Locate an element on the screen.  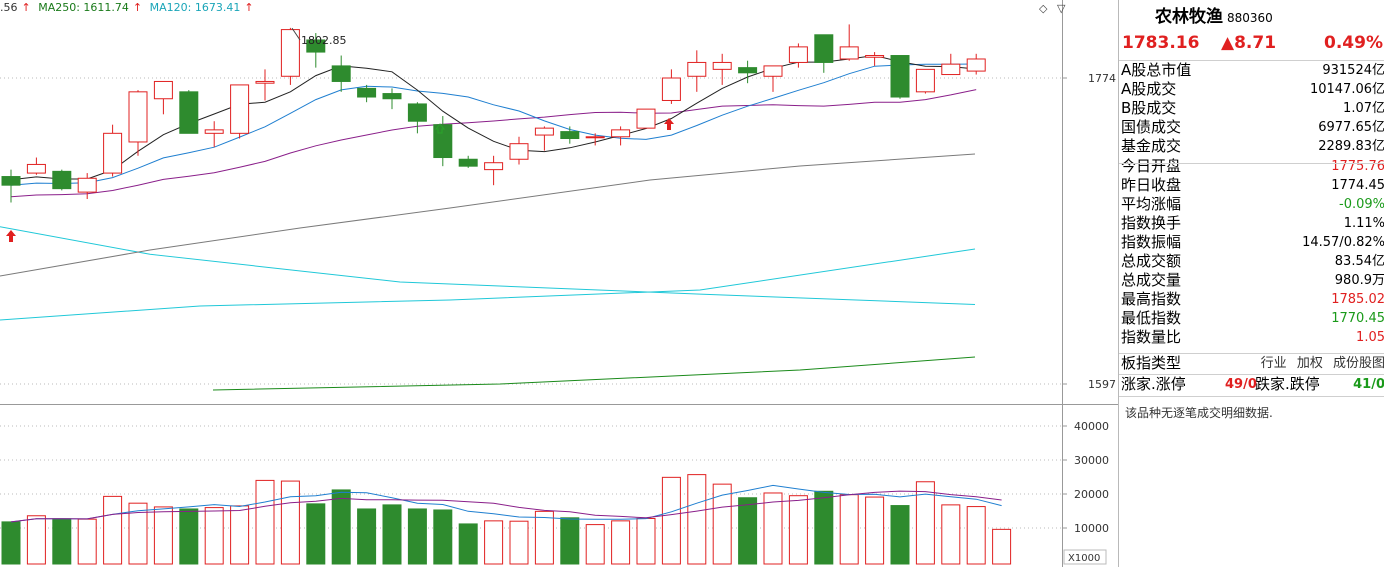
ma20-line is located at coordinates (493, 143).